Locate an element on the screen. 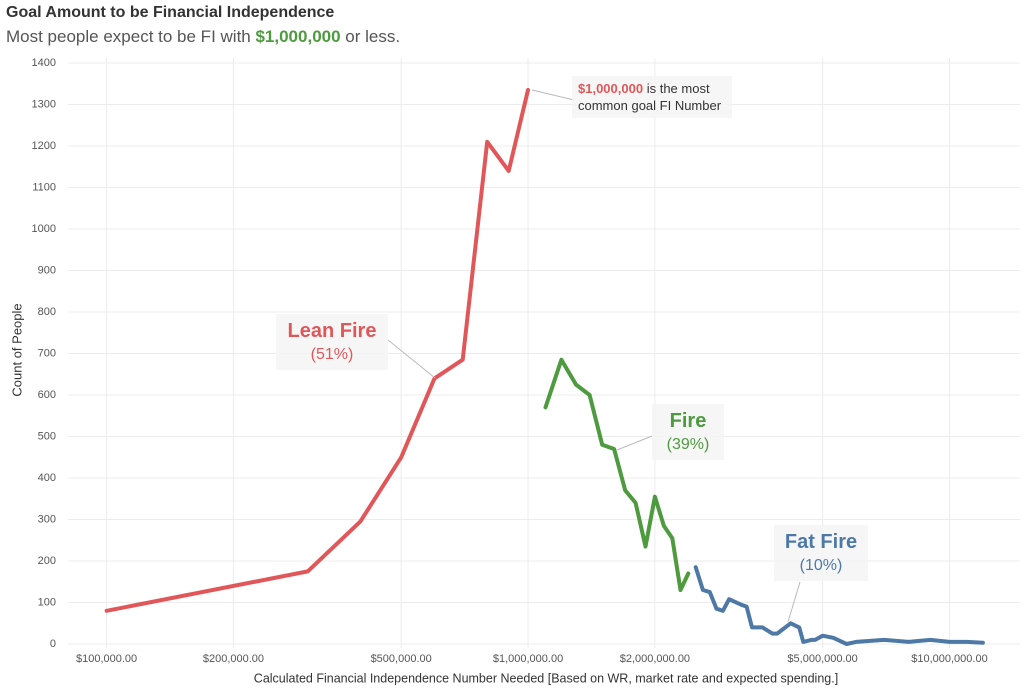  y-tick-label: 800 is located at coordinates (47, 312).